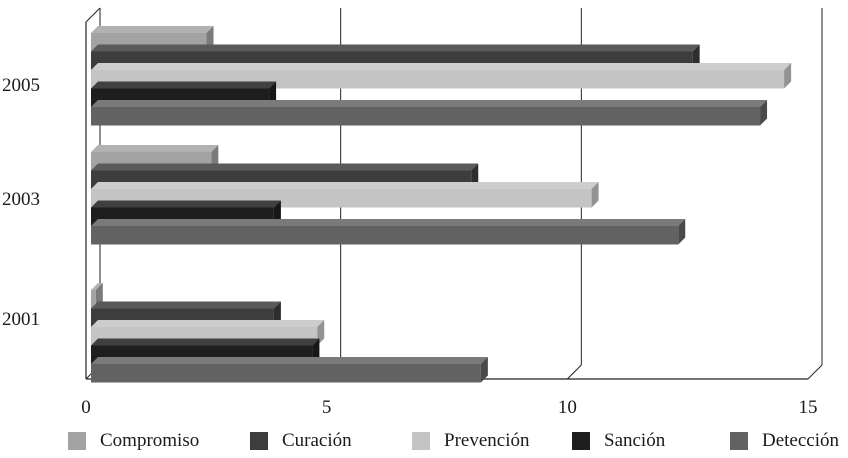 The image size is (848, 458). I want to click on x-tick-label: 15, so click(808, 407).